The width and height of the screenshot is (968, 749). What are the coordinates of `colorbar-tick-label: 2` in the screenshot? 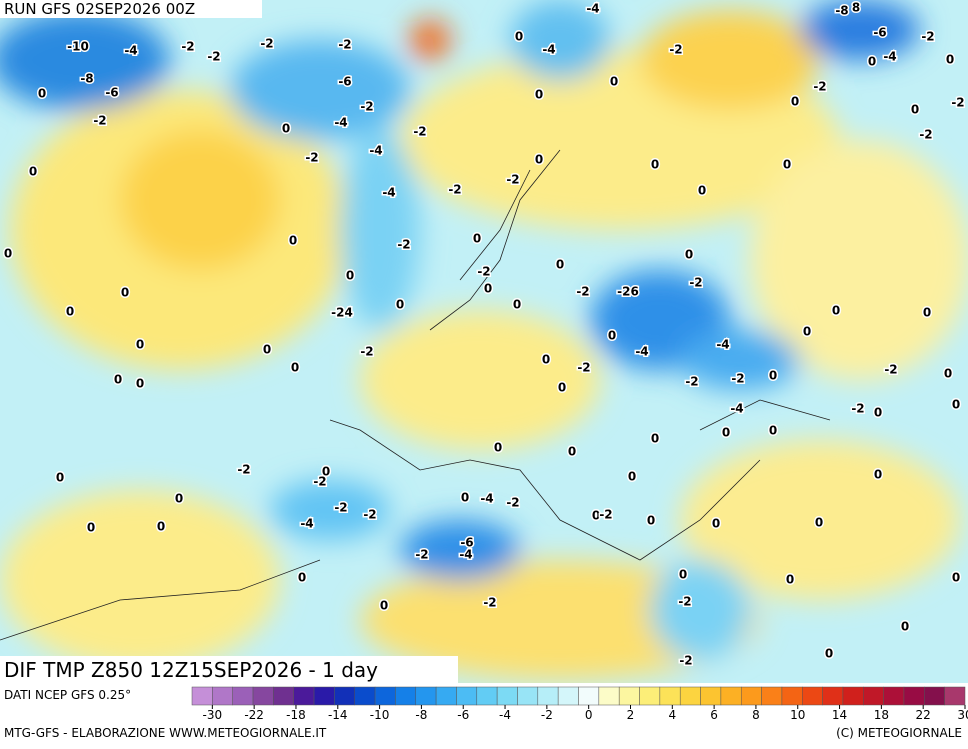 It's located at (631, 715).